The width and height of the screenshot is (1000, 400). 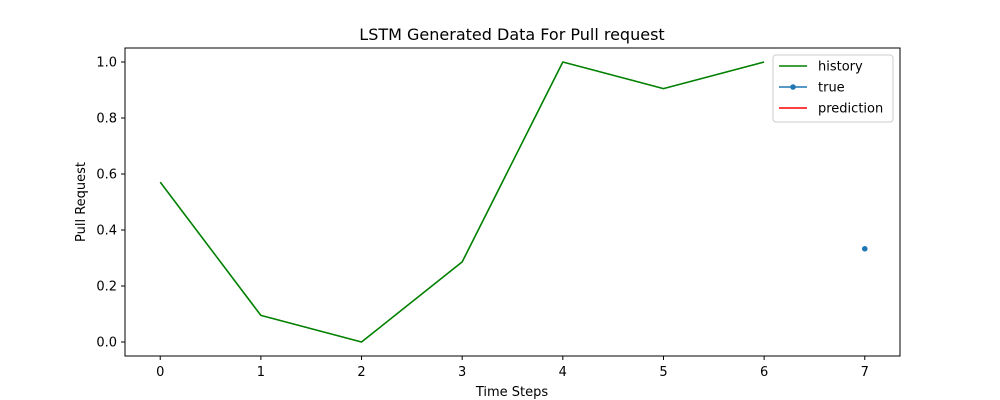 I want to click on series-point-true, so click(x=864, y=248).